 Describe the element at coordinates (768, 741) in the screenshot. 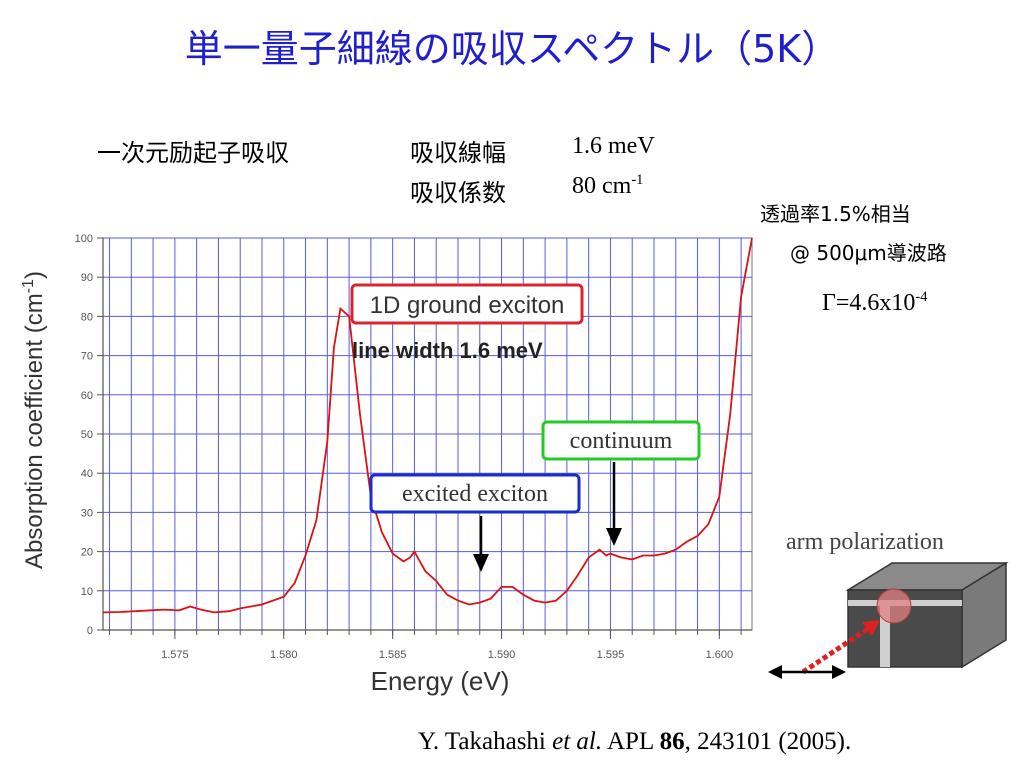

I see `citation-pages: , 243101 (2005).` at that location.